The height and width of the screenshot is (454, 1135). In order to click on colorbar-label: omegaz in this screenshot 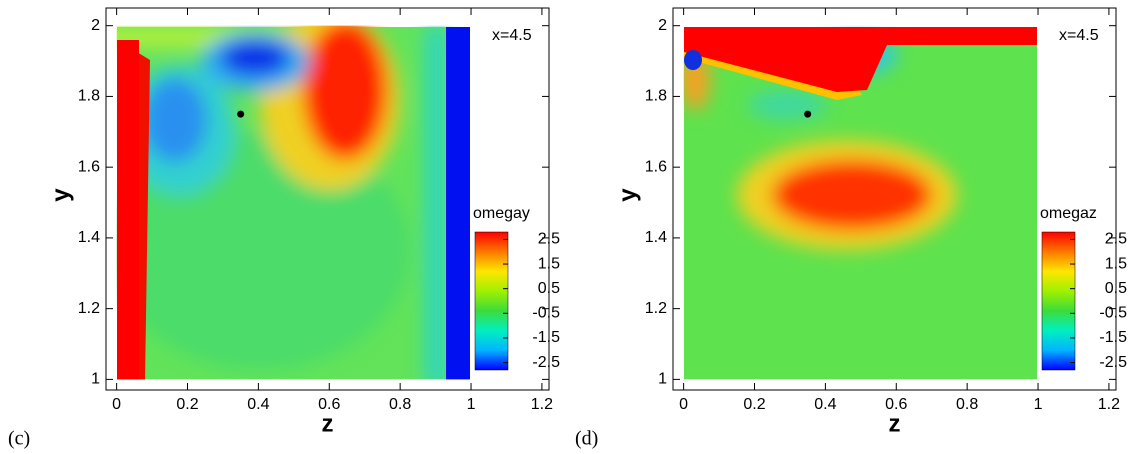, I will do `click(1068, 213)`.